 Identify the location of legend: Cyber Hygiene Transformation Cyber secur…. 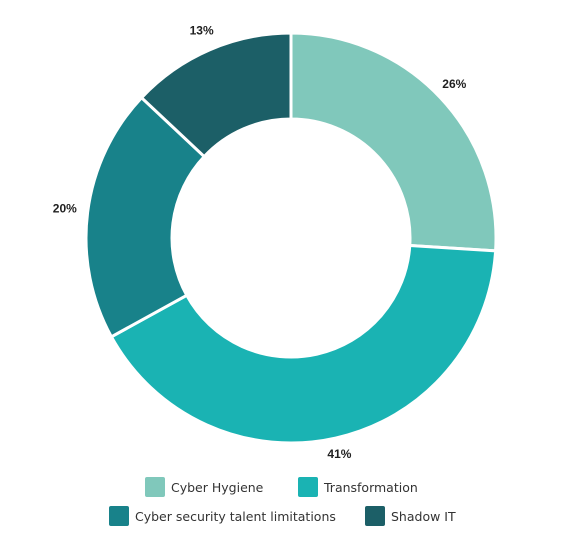
(289, 509).